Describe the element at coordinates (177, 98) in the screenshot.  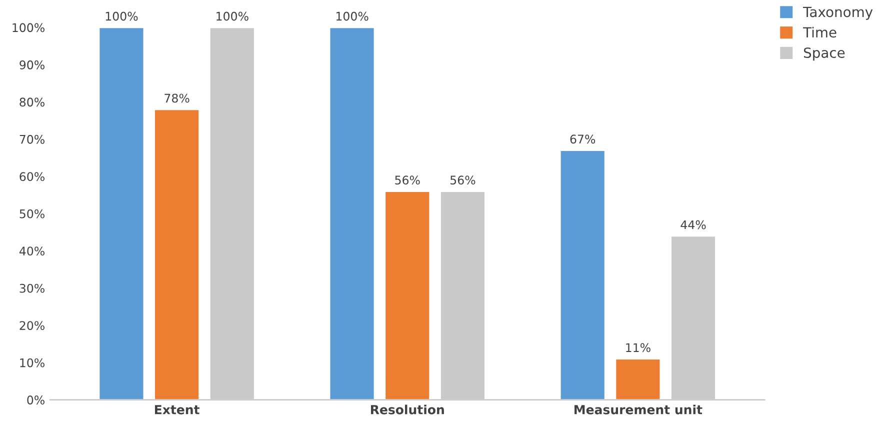
I see `data-label: 78%` at that location.